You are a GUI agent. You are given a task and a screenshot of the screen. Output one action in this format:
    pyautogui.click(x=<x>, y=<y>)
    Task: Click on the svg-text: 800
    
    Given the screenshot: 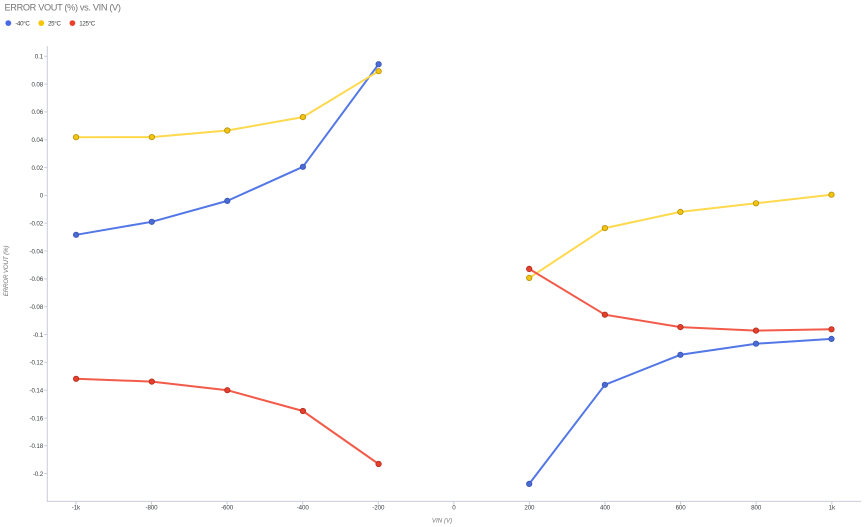 What is the action you would take?
    pyautogui.click(x=756, y=508)
    